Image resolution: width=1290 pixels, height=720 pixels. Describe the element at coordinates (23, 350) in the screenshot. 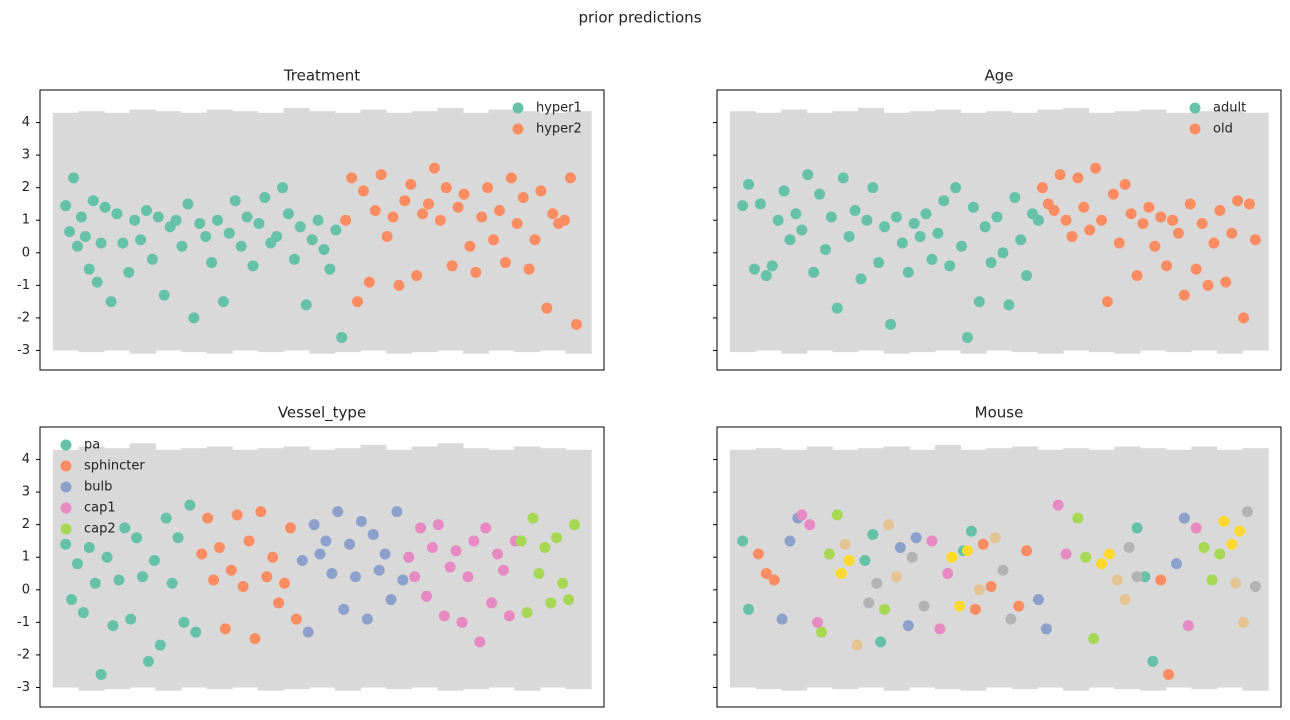

I see `y-tick-label: -3` at that location.